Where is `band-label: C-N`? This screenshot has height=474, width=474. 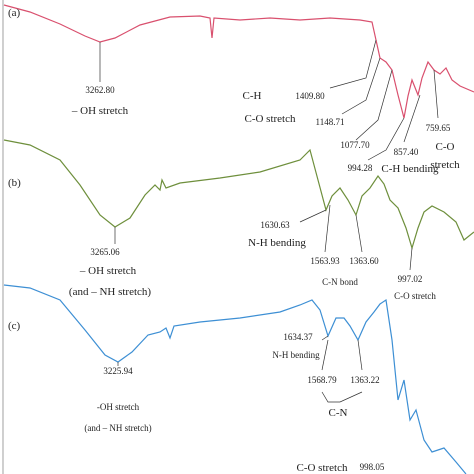 band-label: C-N is located at coordinates (338, 413).